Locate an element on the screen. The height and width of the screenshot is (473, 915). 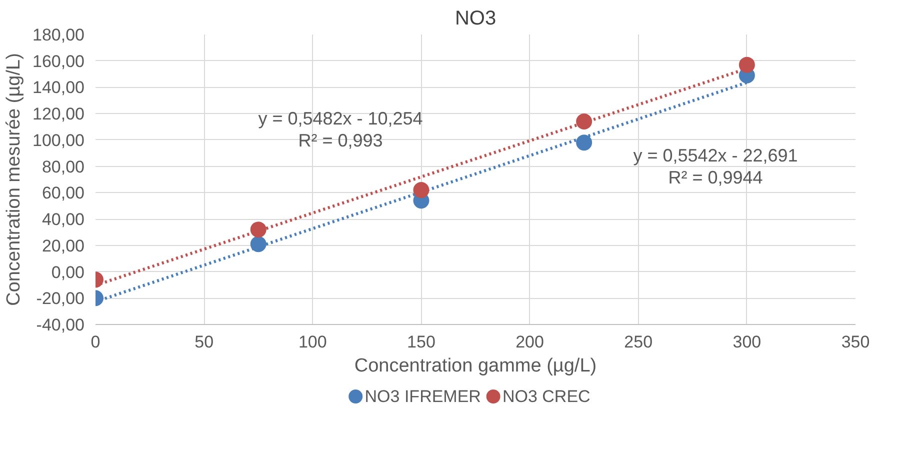
y-tick-label: -20,00 is located at coordinates (60, 298).